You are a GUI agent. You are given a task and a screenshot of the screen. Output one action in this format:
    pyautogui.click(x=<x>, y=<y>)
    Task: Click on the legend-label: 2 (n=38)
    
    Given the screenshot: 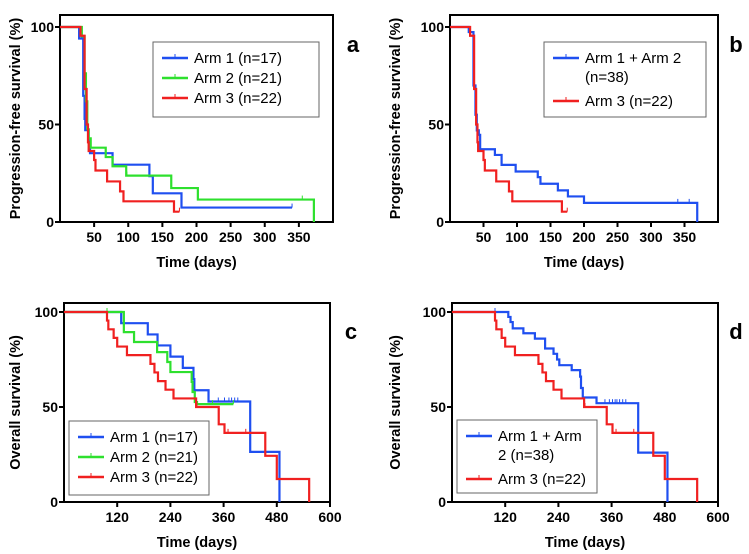 What is the action you would take?
    pyautogui.click(x=526, y=455)
    